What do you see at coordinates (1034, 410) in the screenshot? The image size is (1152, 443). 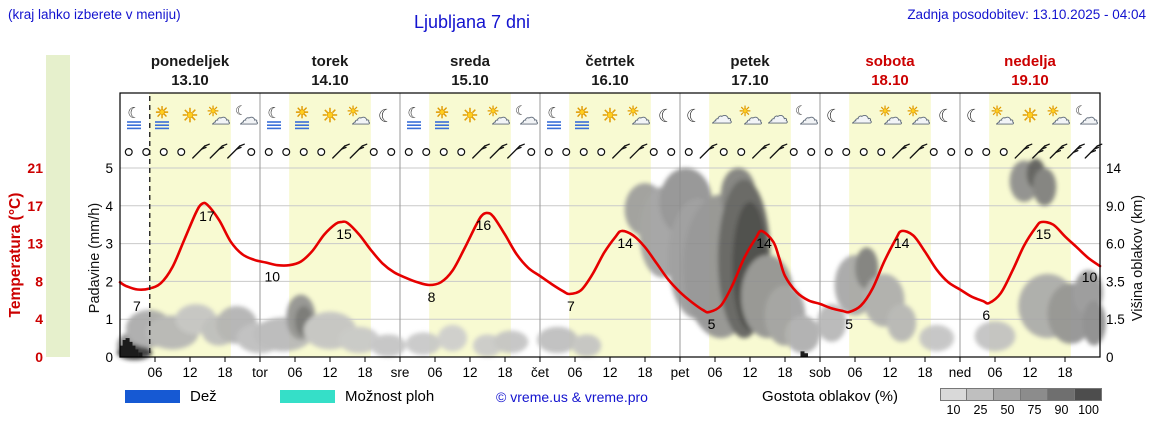 I see `cloud-density-tick: 75` at bounding box center [1034, 410].